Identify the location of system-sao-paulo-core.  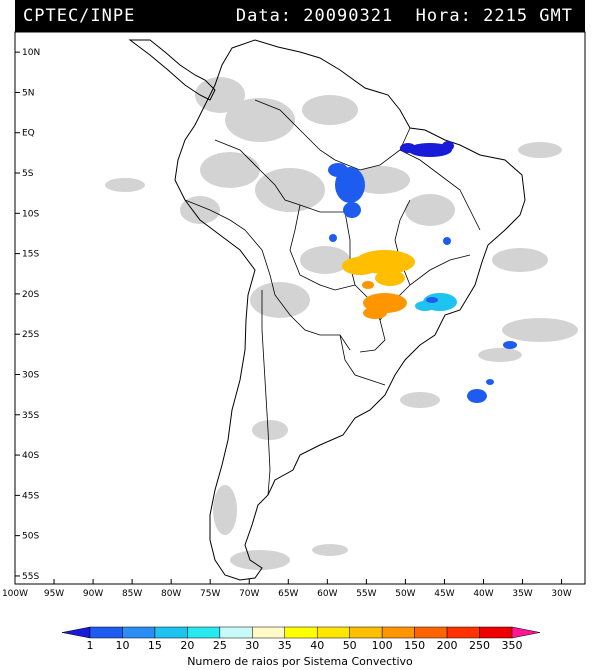
(432, 300).